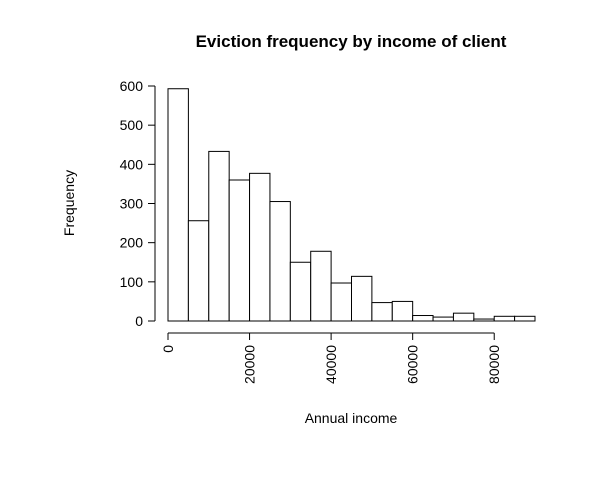  Describe the element at coordinates (331, 364) in the screenshot. I see `x-tick-label: 40000` at that location.